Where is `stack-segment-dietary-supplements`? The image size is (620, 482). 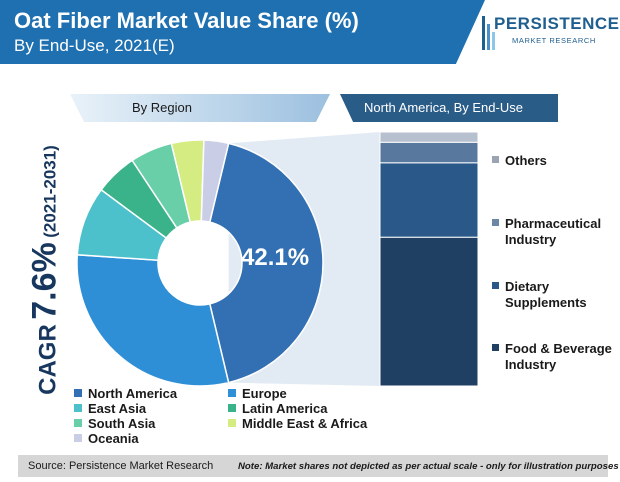
stack-segment-dietary-supplements is located at coordinates (429, 200).